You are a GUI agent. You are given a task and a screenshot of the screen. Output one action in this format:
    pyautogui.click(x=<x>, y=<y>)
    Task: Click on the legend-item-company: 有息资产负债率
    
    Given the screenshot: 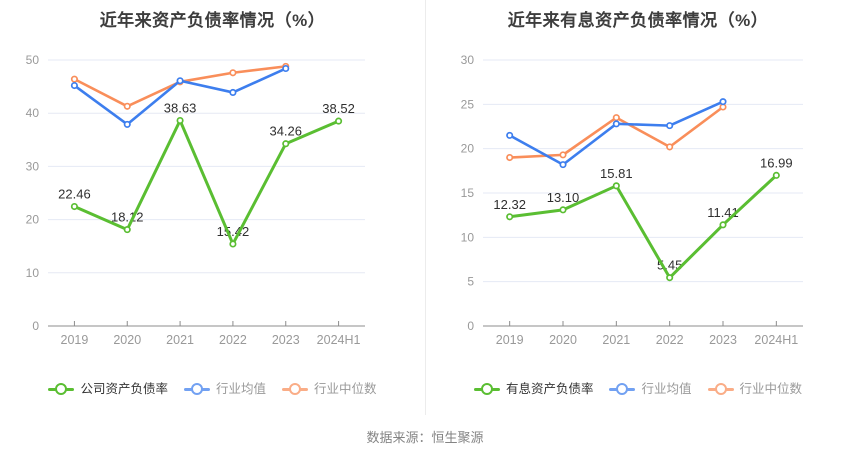 What is the action you would take?
    pyautogui.click(x=533, y=389)
    